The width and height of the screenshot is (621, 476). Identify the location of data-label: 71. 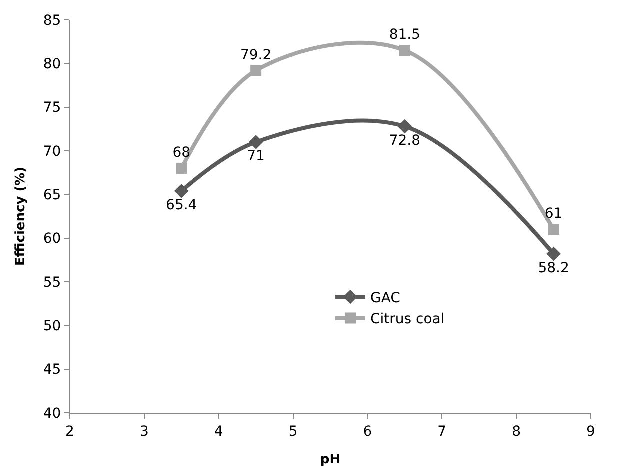
(256, 156).